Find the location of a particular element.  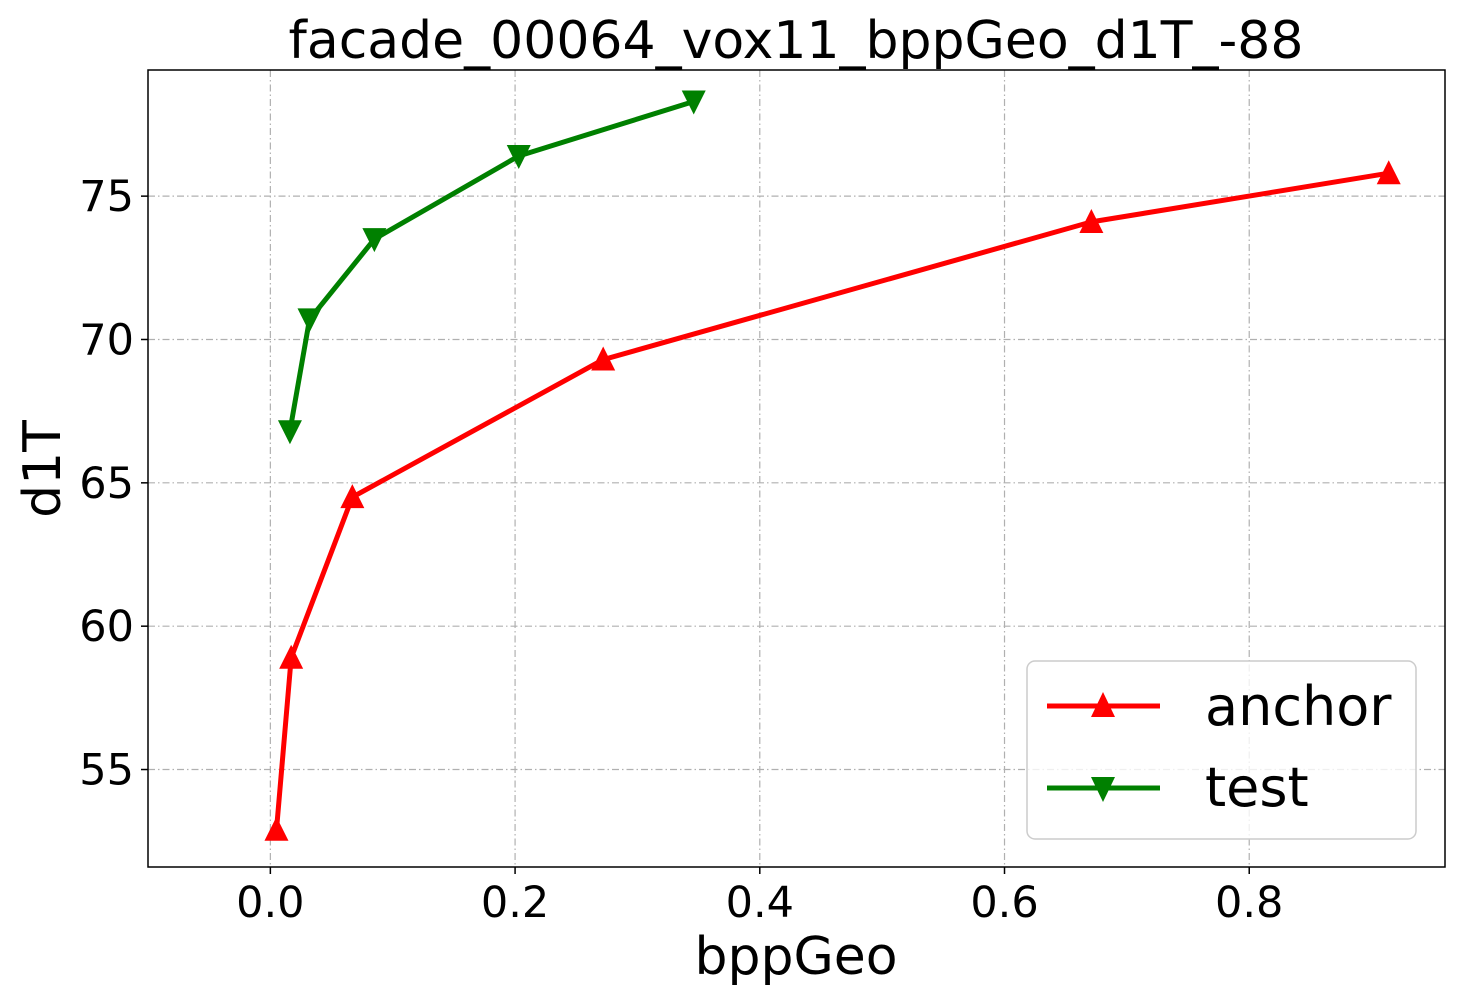

legend-anchor-marker is located at coordinates (1103, 704).